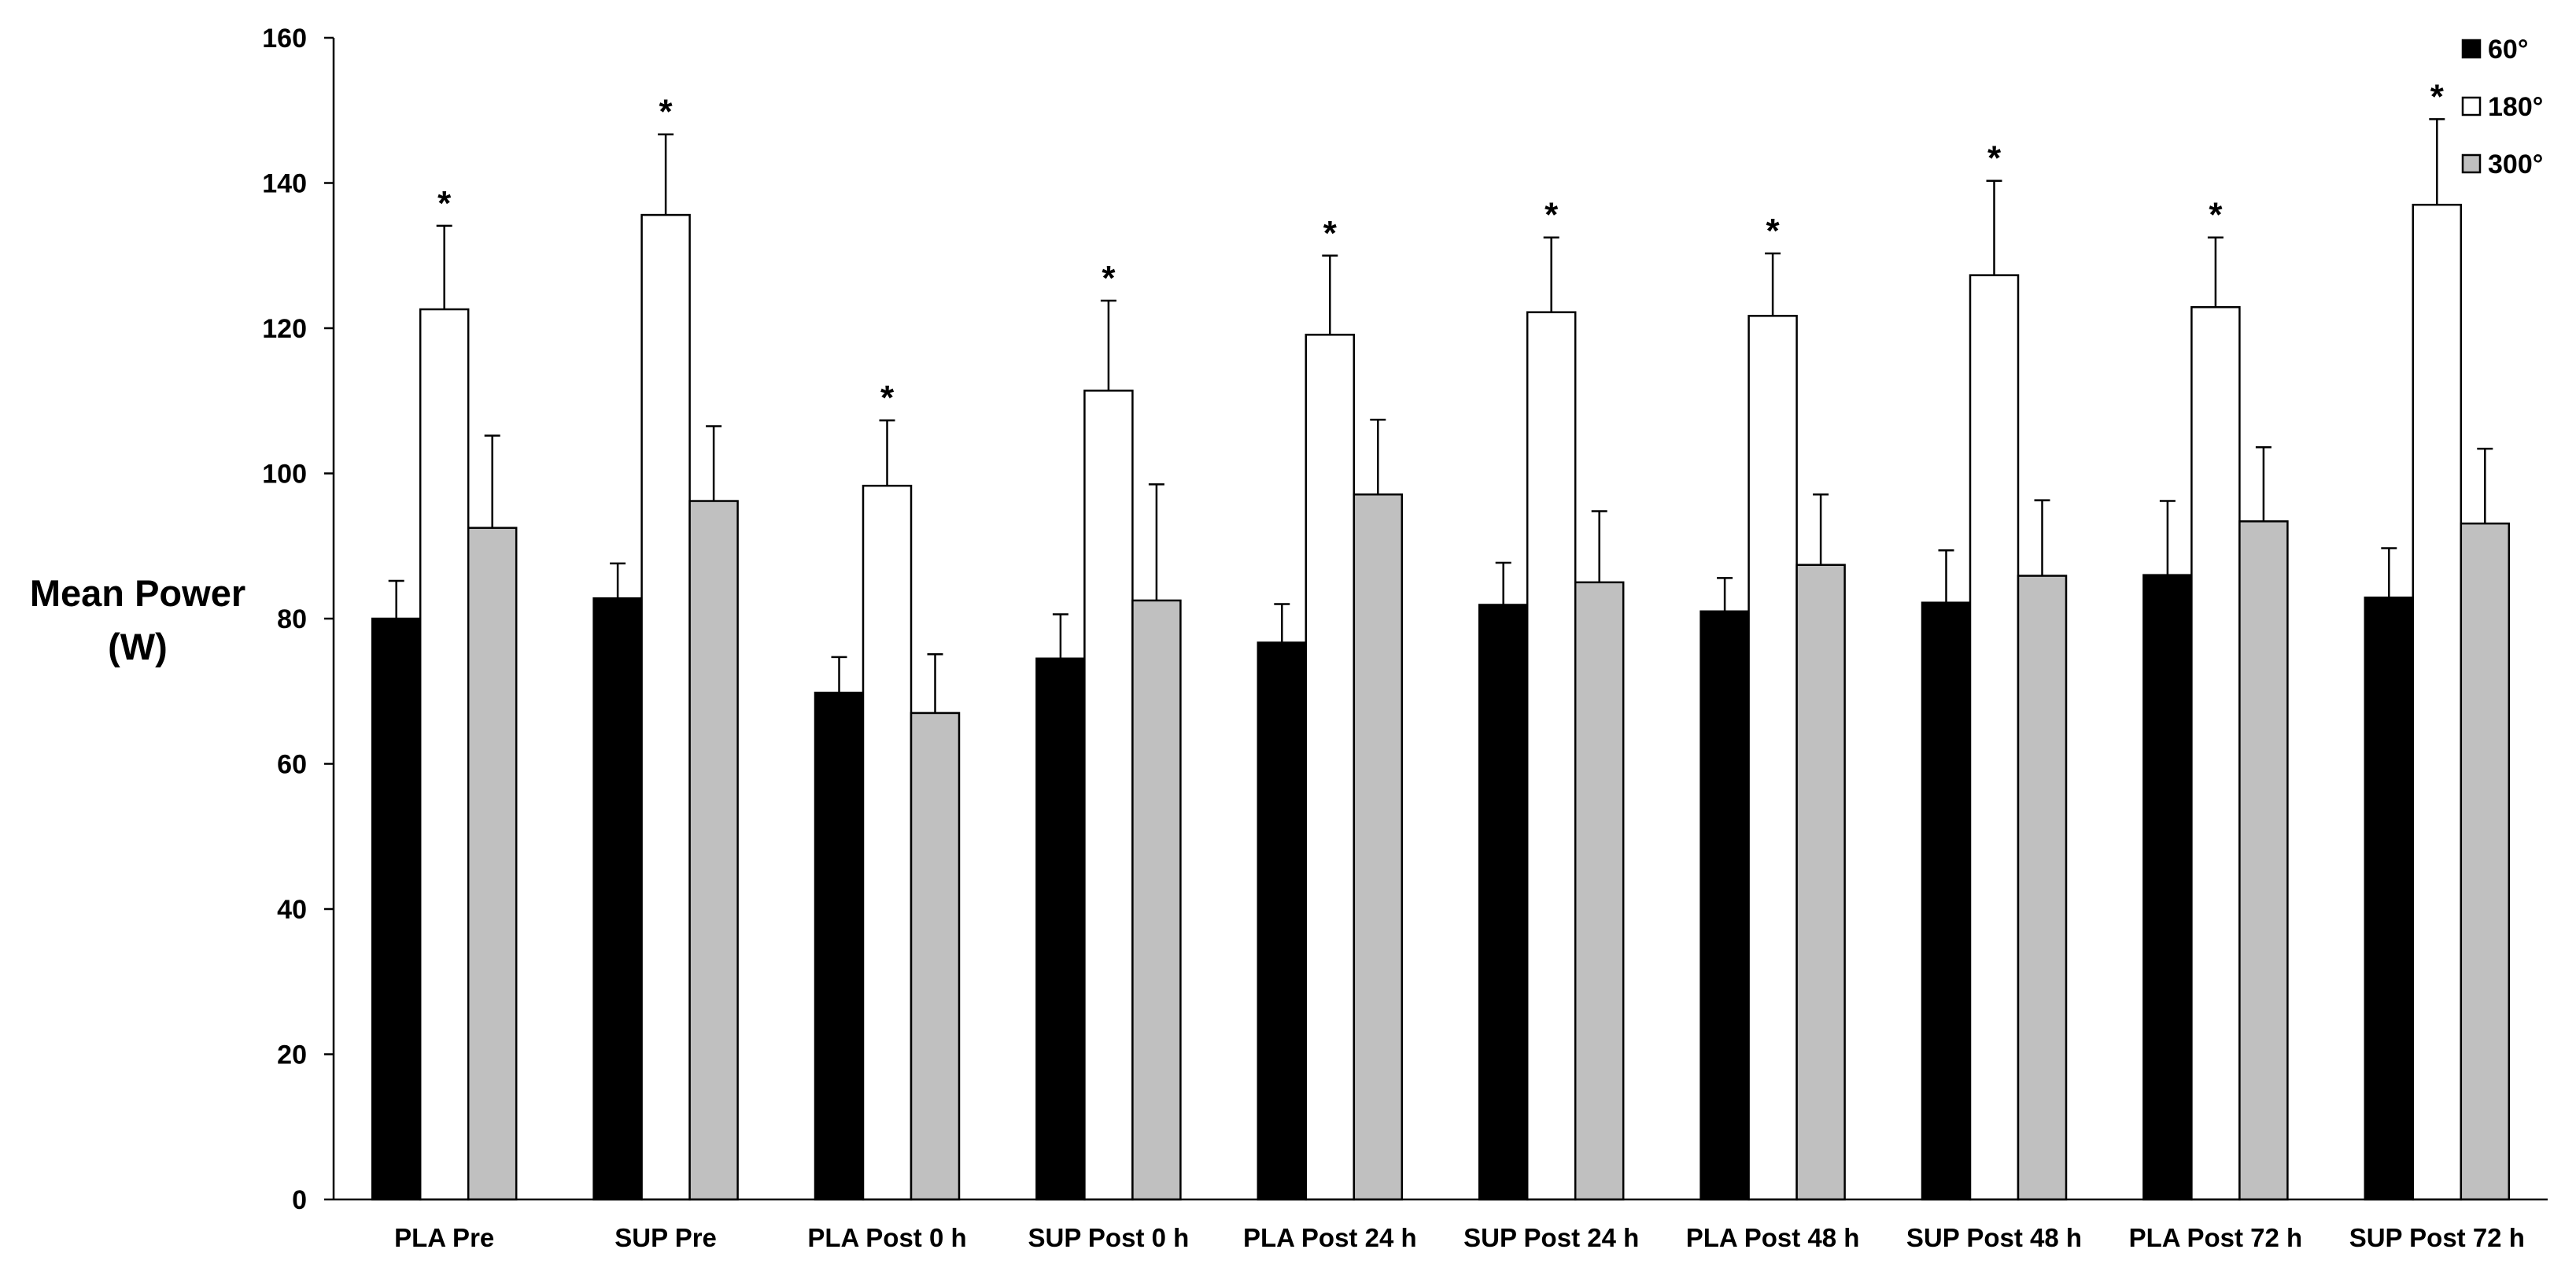 The height and width of the screenshot is (1264, 2576). I want to click on bar-group-sup-post-72-h: *, so click(2437, 639).